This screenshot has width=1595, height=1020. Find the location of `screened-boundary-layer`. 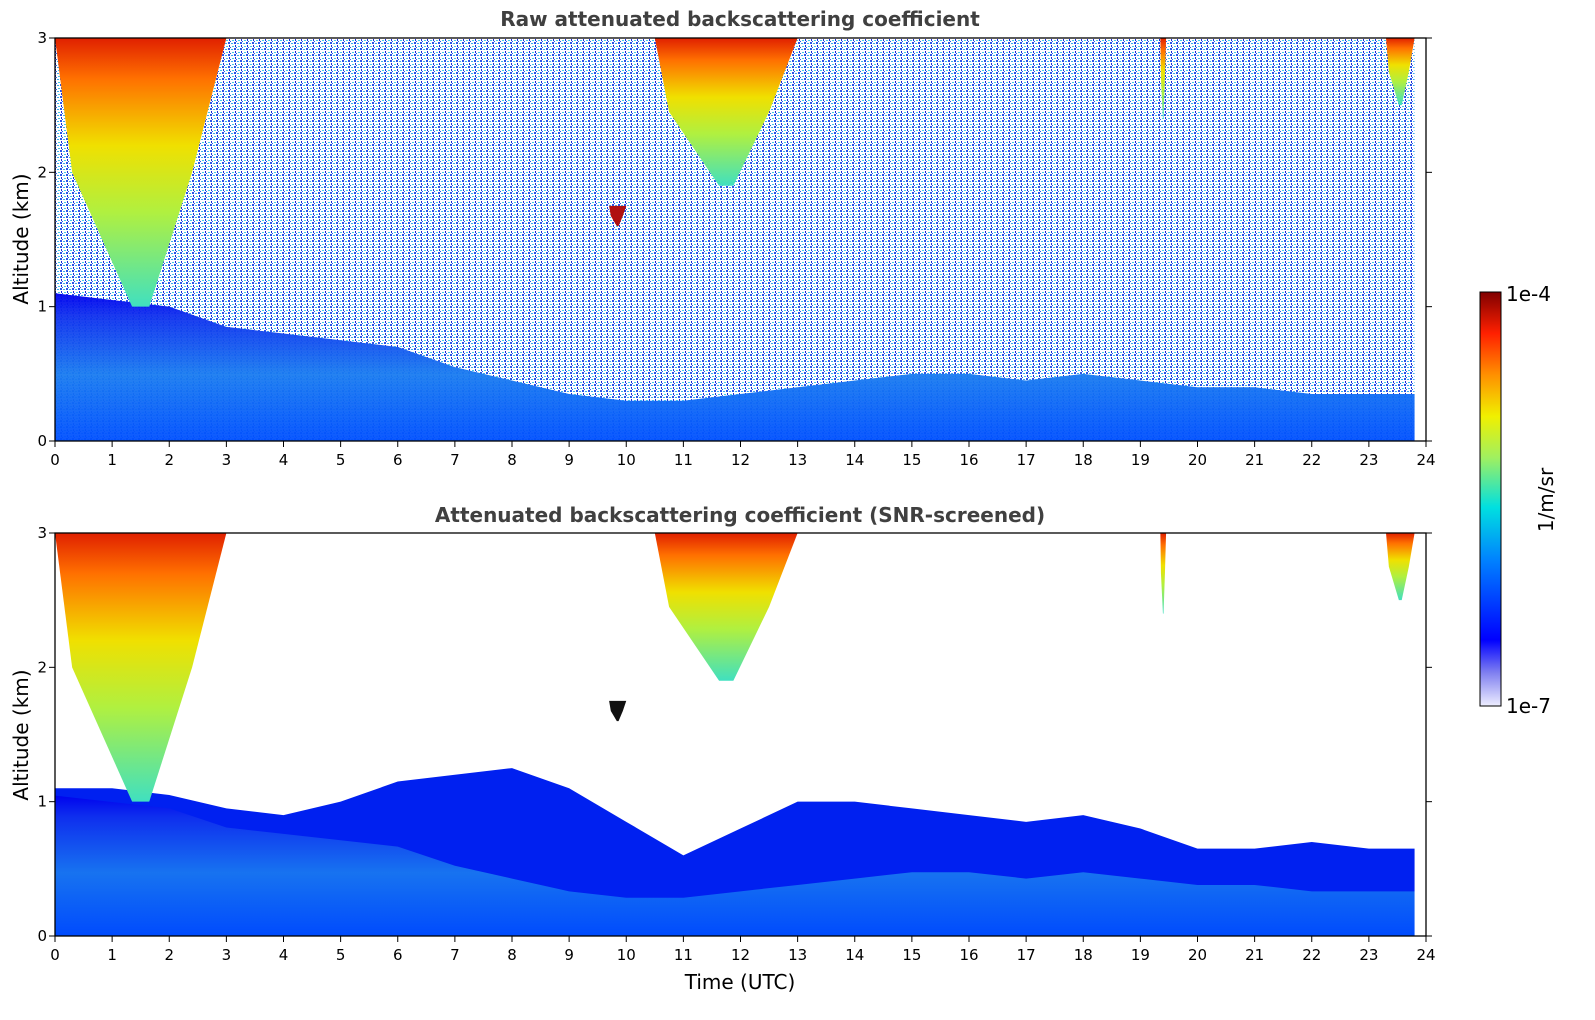

screened-boundary-layer is located at coordinates (740, 865).